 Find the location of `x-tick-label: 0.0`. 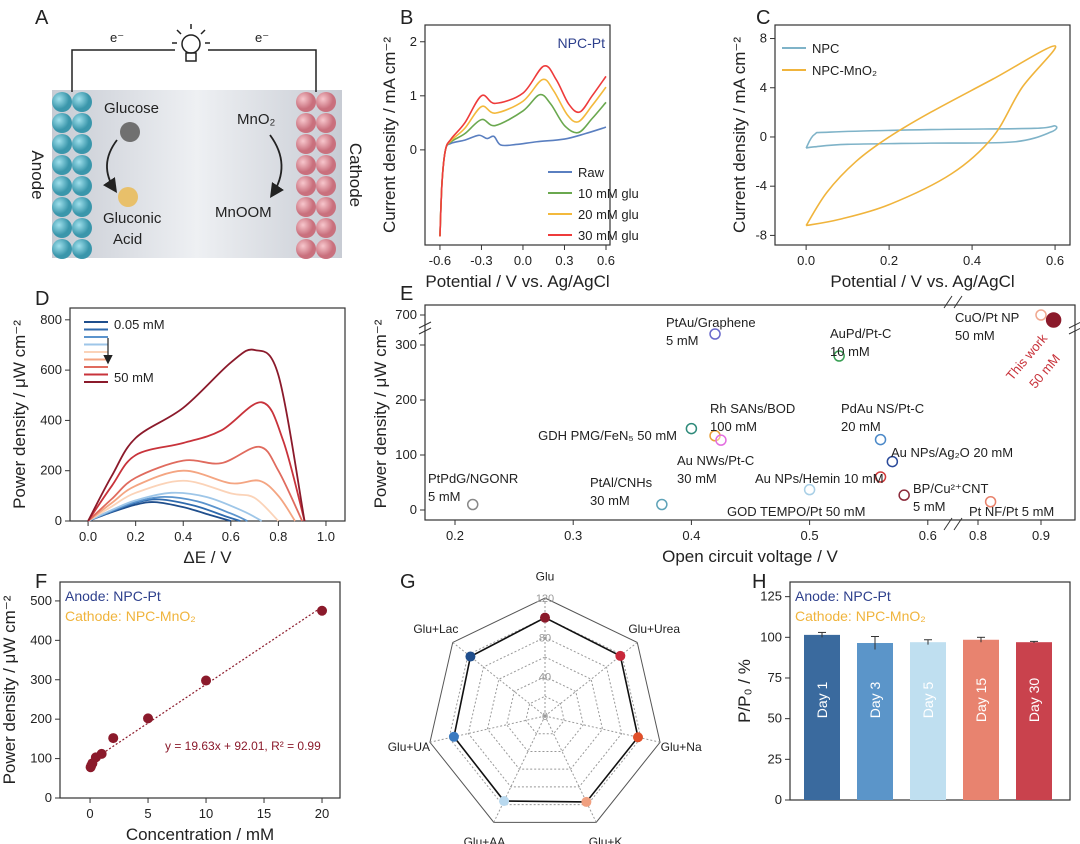

x-tick-label: 0.0 is located at coordinates (88, 536).